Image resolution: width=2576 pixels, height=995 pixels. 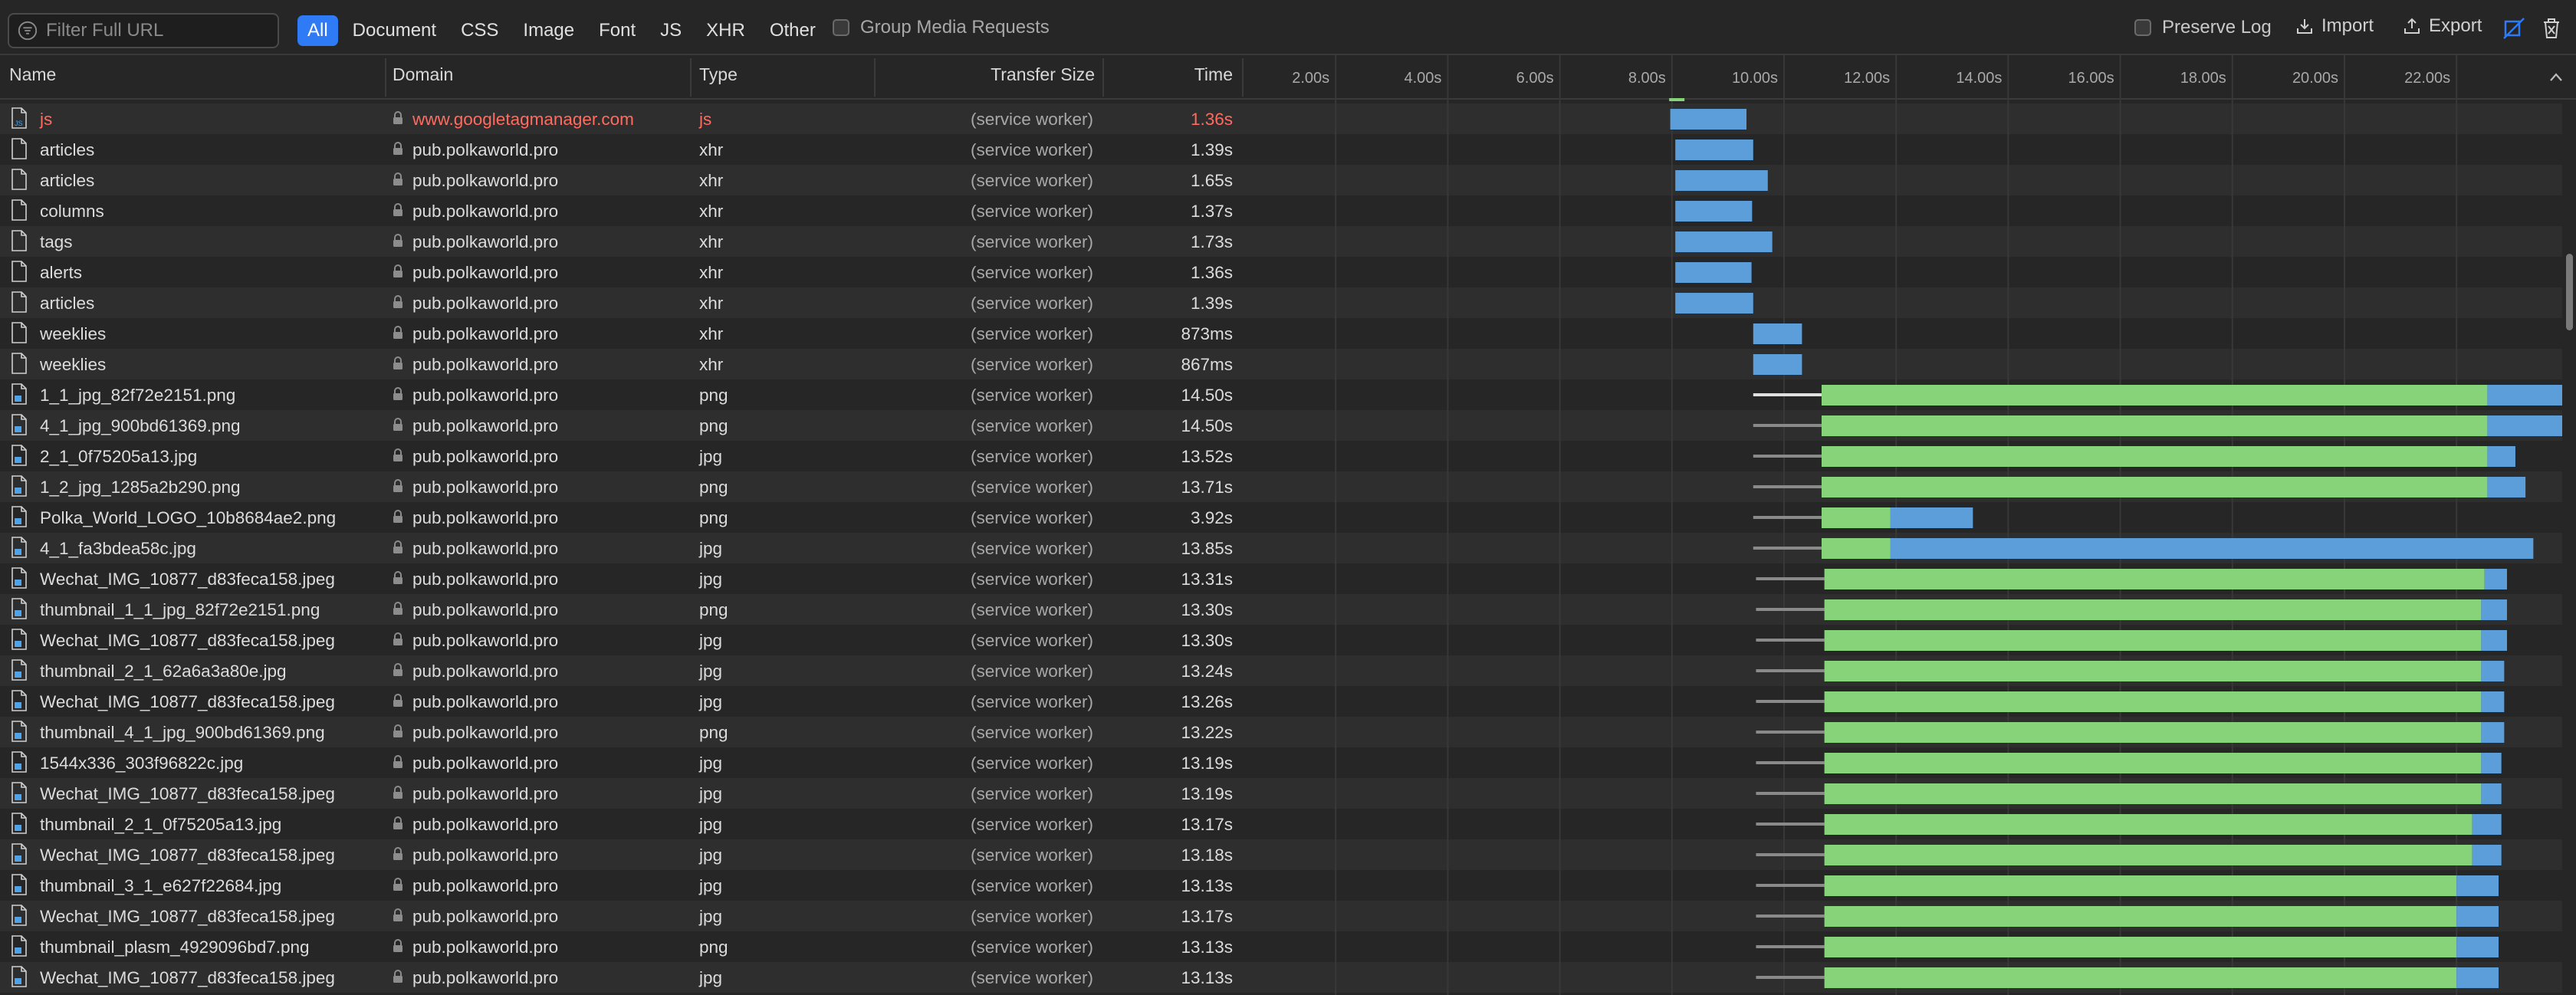 I want to click on type-filter-image: Image, so click(x=549, y=30).